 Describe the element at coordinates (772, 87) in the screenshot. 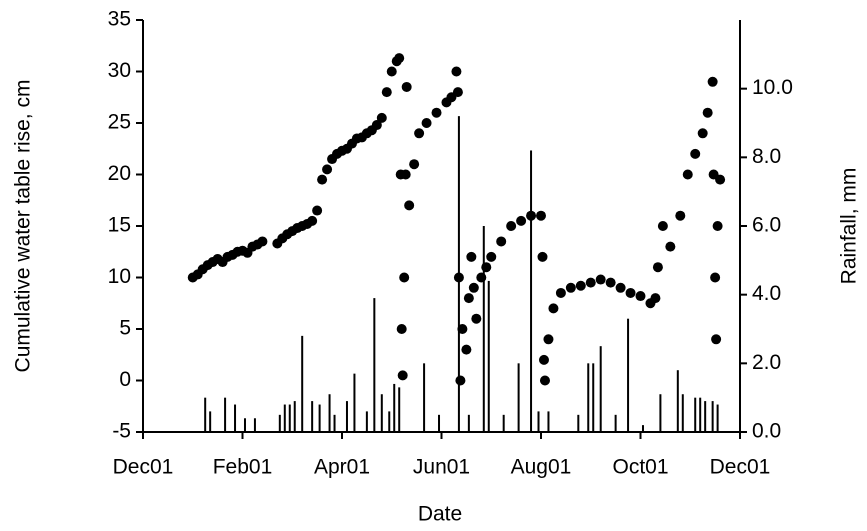

I see `y2-tick-label: 10.0` at that location.